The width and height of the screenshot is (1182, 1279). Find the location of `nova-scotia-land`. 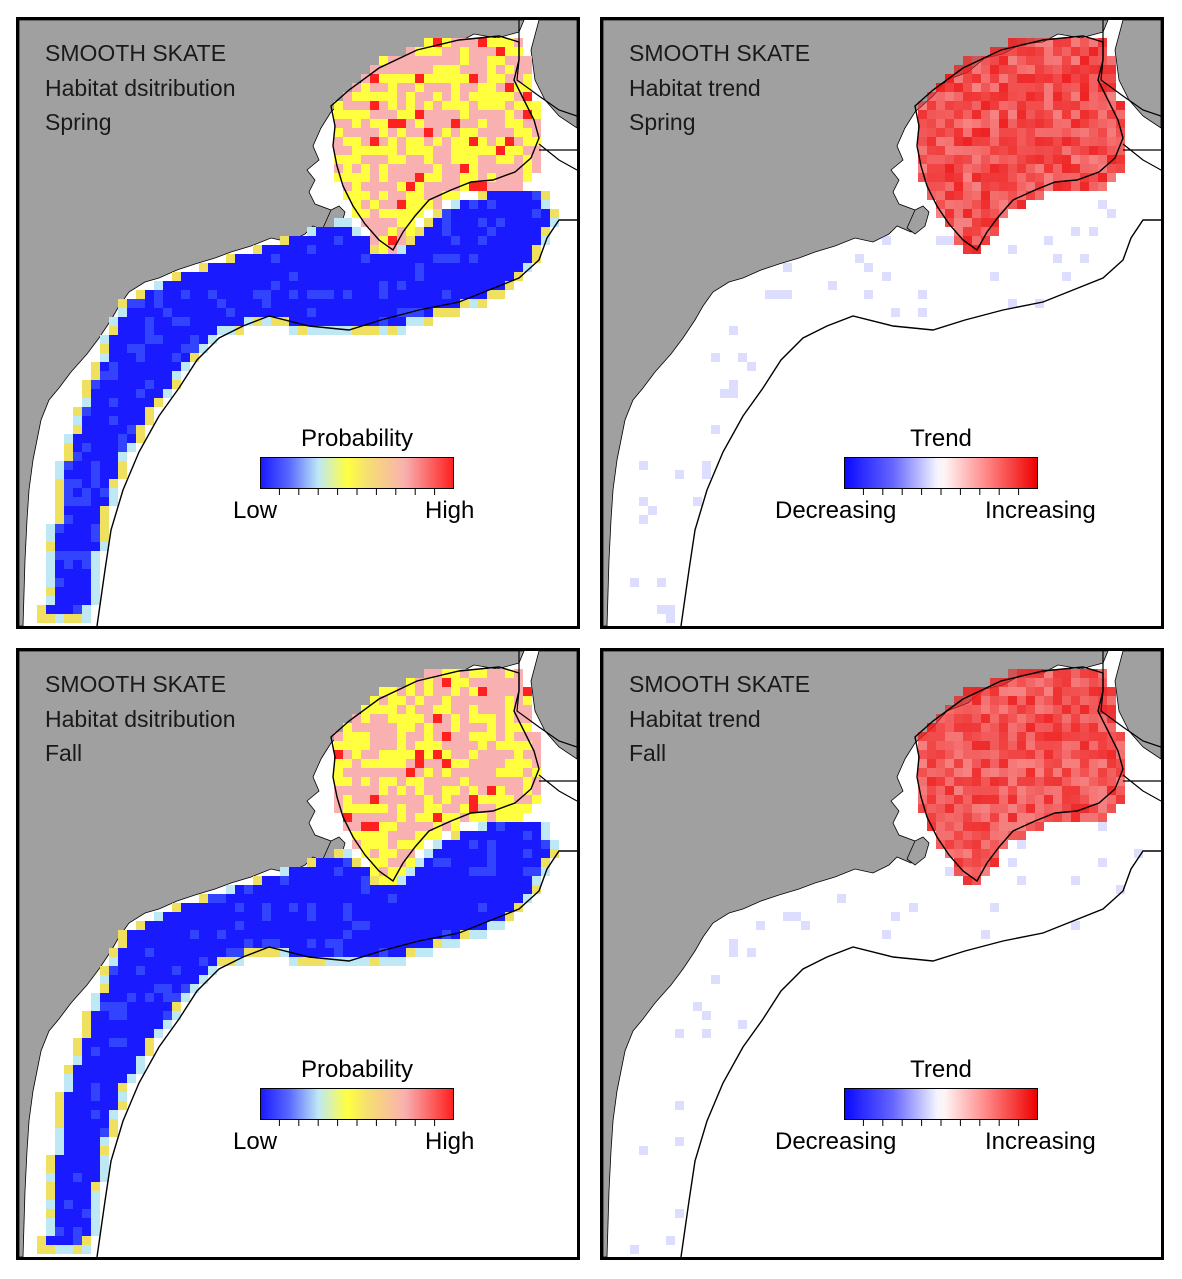

nova-scotia-land is located at coordinates (1137, 74).